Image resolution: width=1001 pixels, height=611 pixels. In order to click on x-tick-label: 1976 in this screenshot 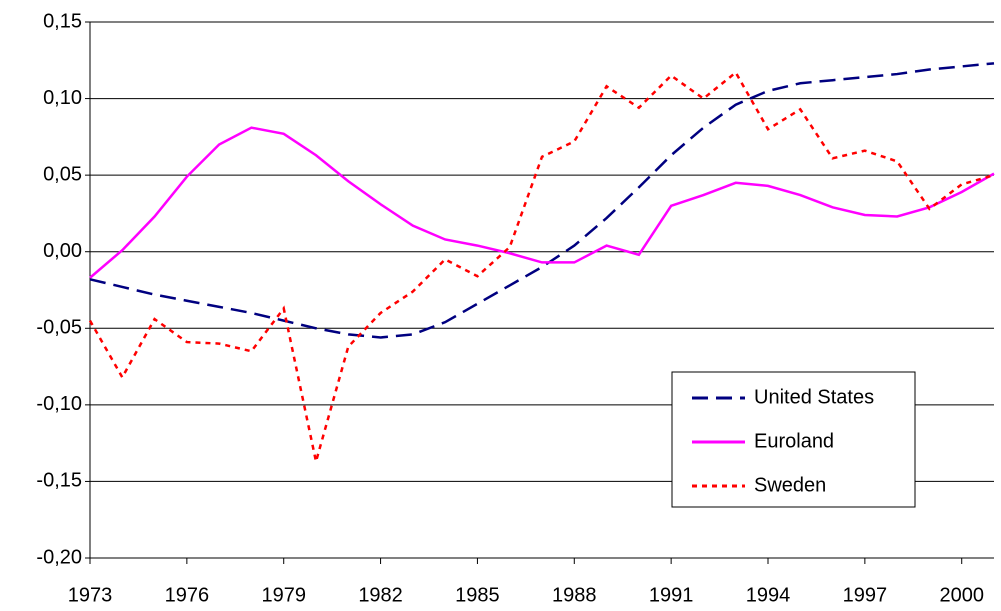, I will do `click(187, 595)`.